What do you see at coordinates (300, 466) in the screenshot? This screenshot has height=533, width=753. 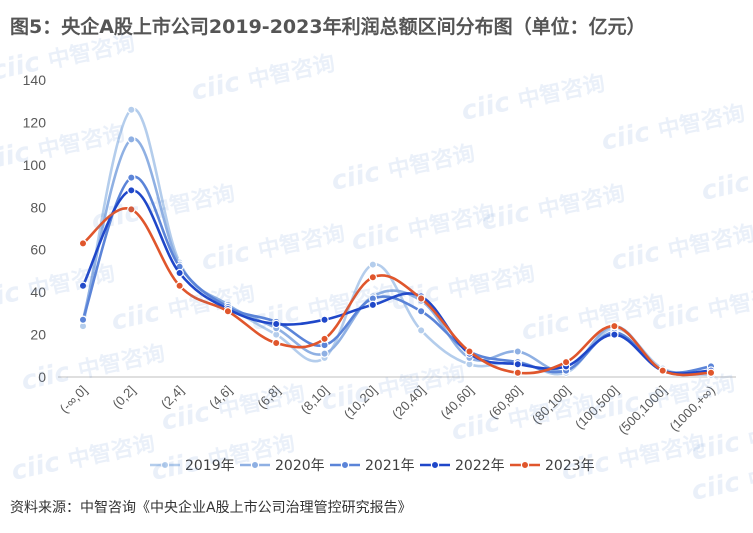 I see `legend-label: 2020年` at bounding box center [300, 466].